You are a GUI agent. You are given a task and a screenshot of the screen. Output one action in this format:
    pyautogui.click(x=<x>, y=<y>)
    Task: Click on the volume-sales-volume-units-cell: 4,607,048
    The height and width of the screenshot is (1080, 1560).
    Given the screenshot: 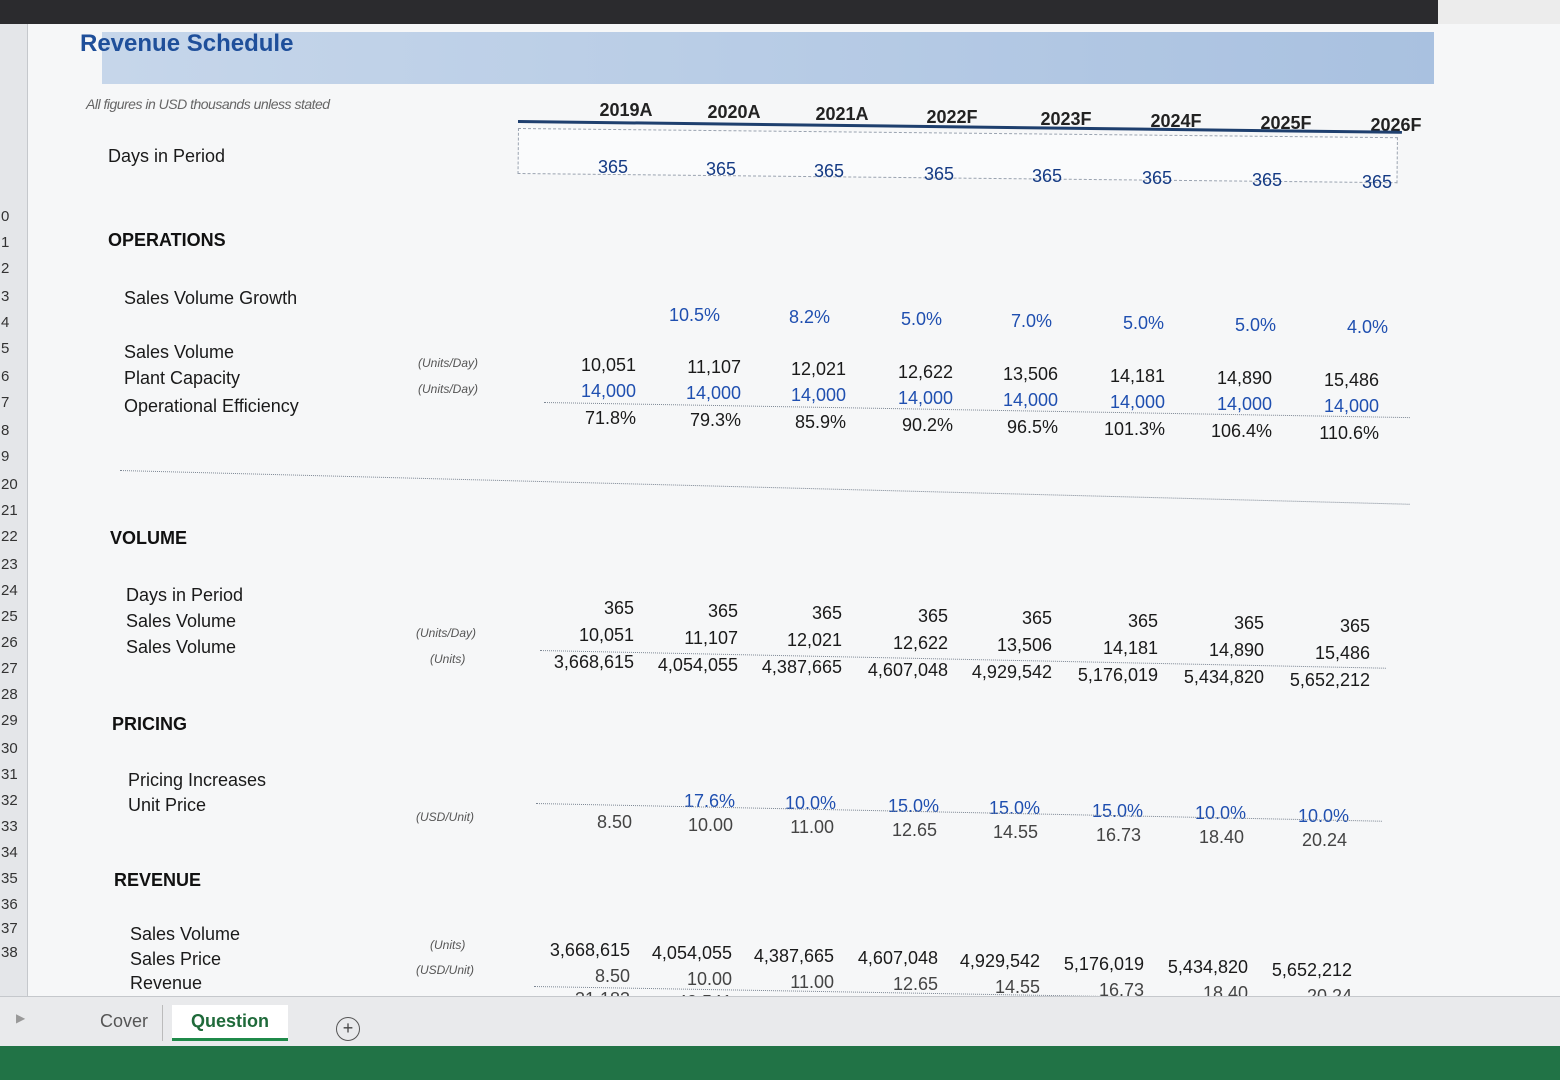 What is the action you would take?
    pyautogui.click(x=907, y=669)
    